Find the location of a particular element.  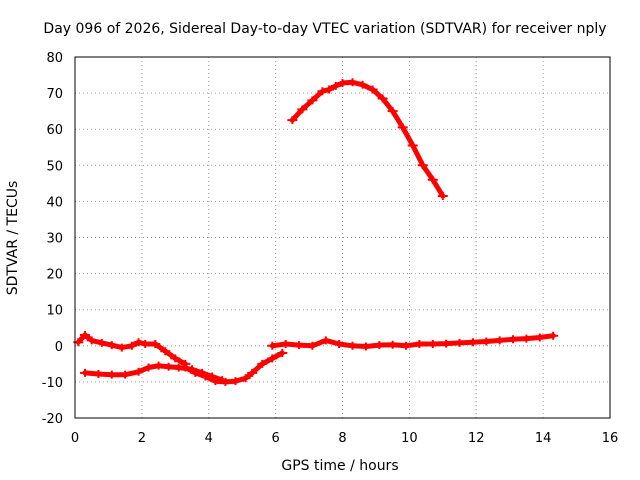

y-tick-label: 50 is located at coordinates (54, 166).